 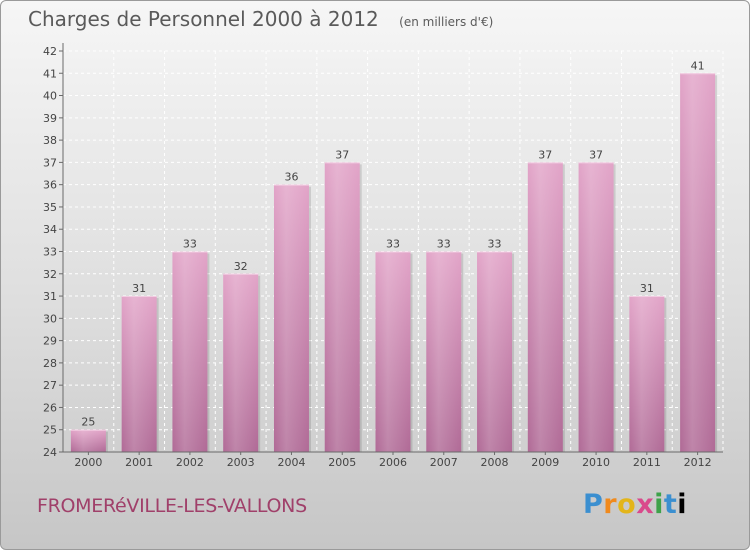 What do you see at coordinates (190, 462) in the screenshot?
I see `x-tick-label: 2002` at bounding box center [190, 462].